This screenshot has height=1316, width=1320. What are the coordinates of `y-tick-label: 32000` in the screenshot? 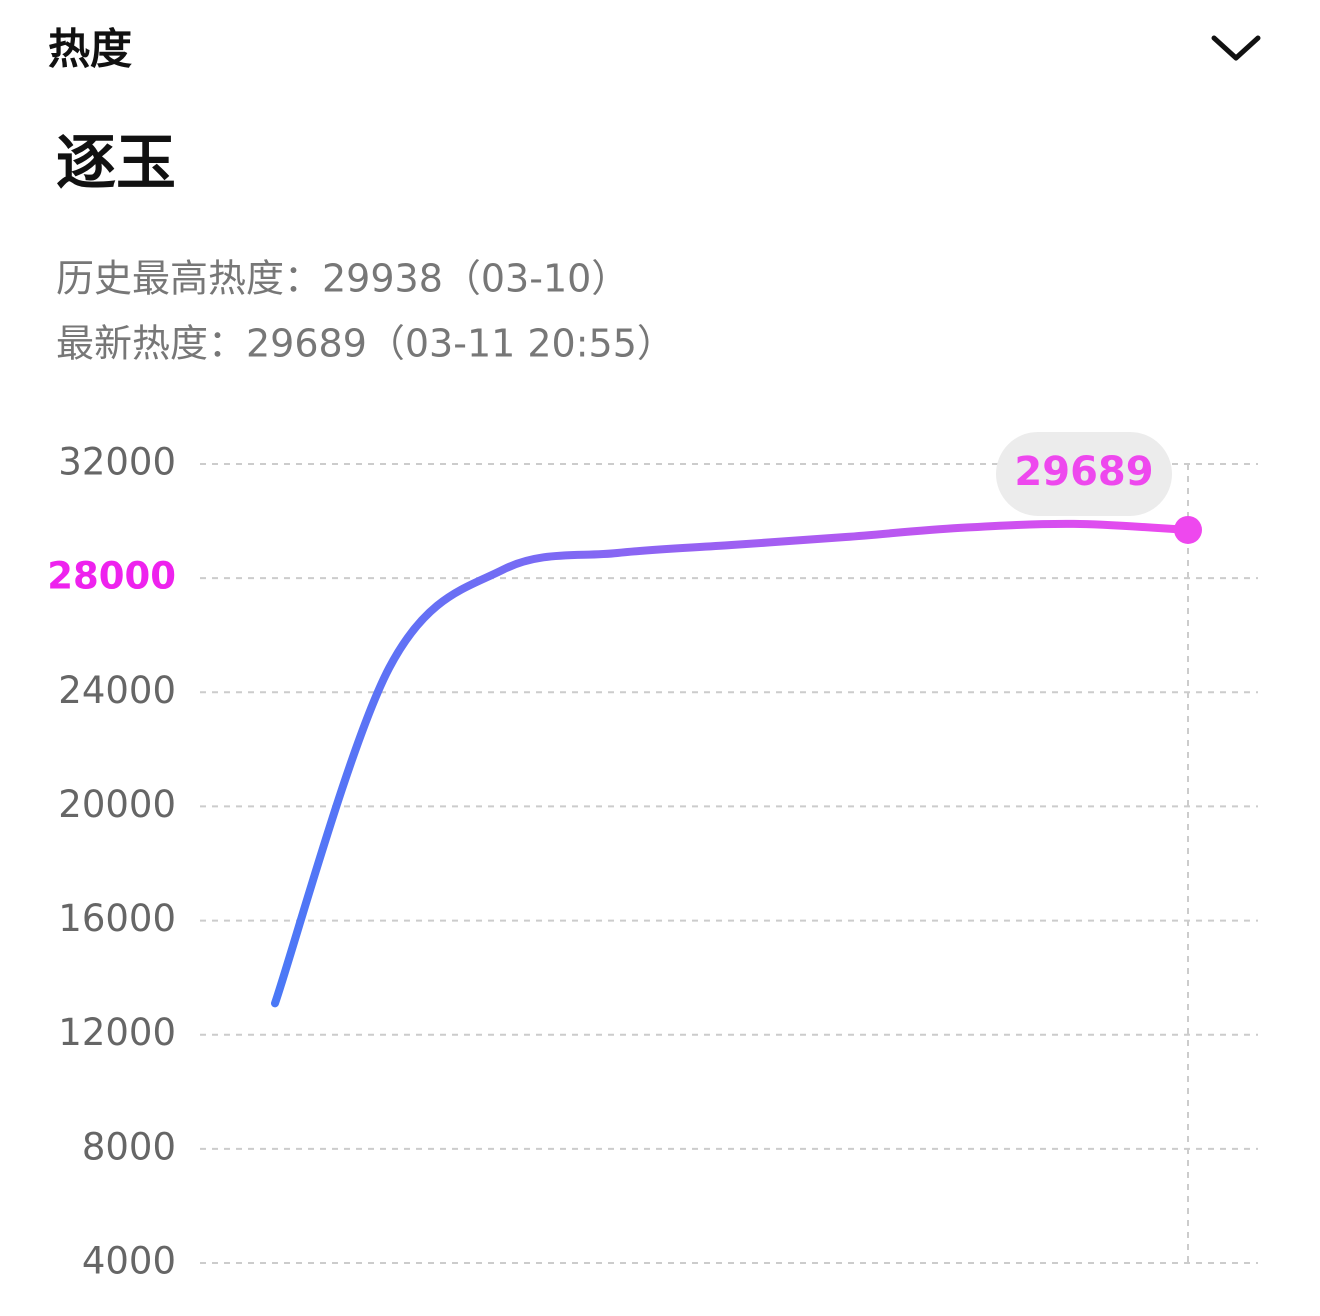 It's located at (117, 462).